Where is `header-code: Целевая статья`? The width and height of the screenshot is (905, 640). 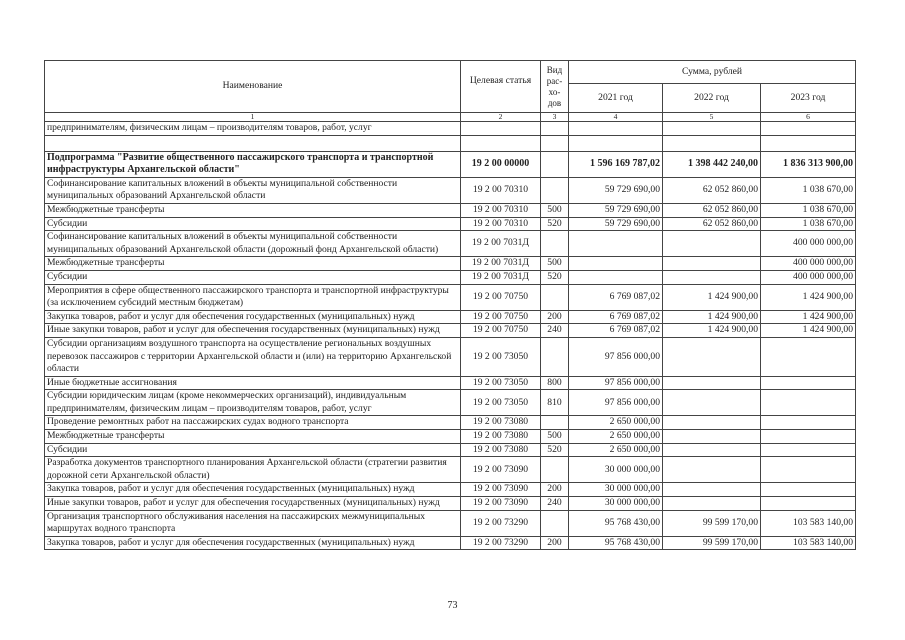 header-code: Целевая статья is located at coordinates (500, 86).